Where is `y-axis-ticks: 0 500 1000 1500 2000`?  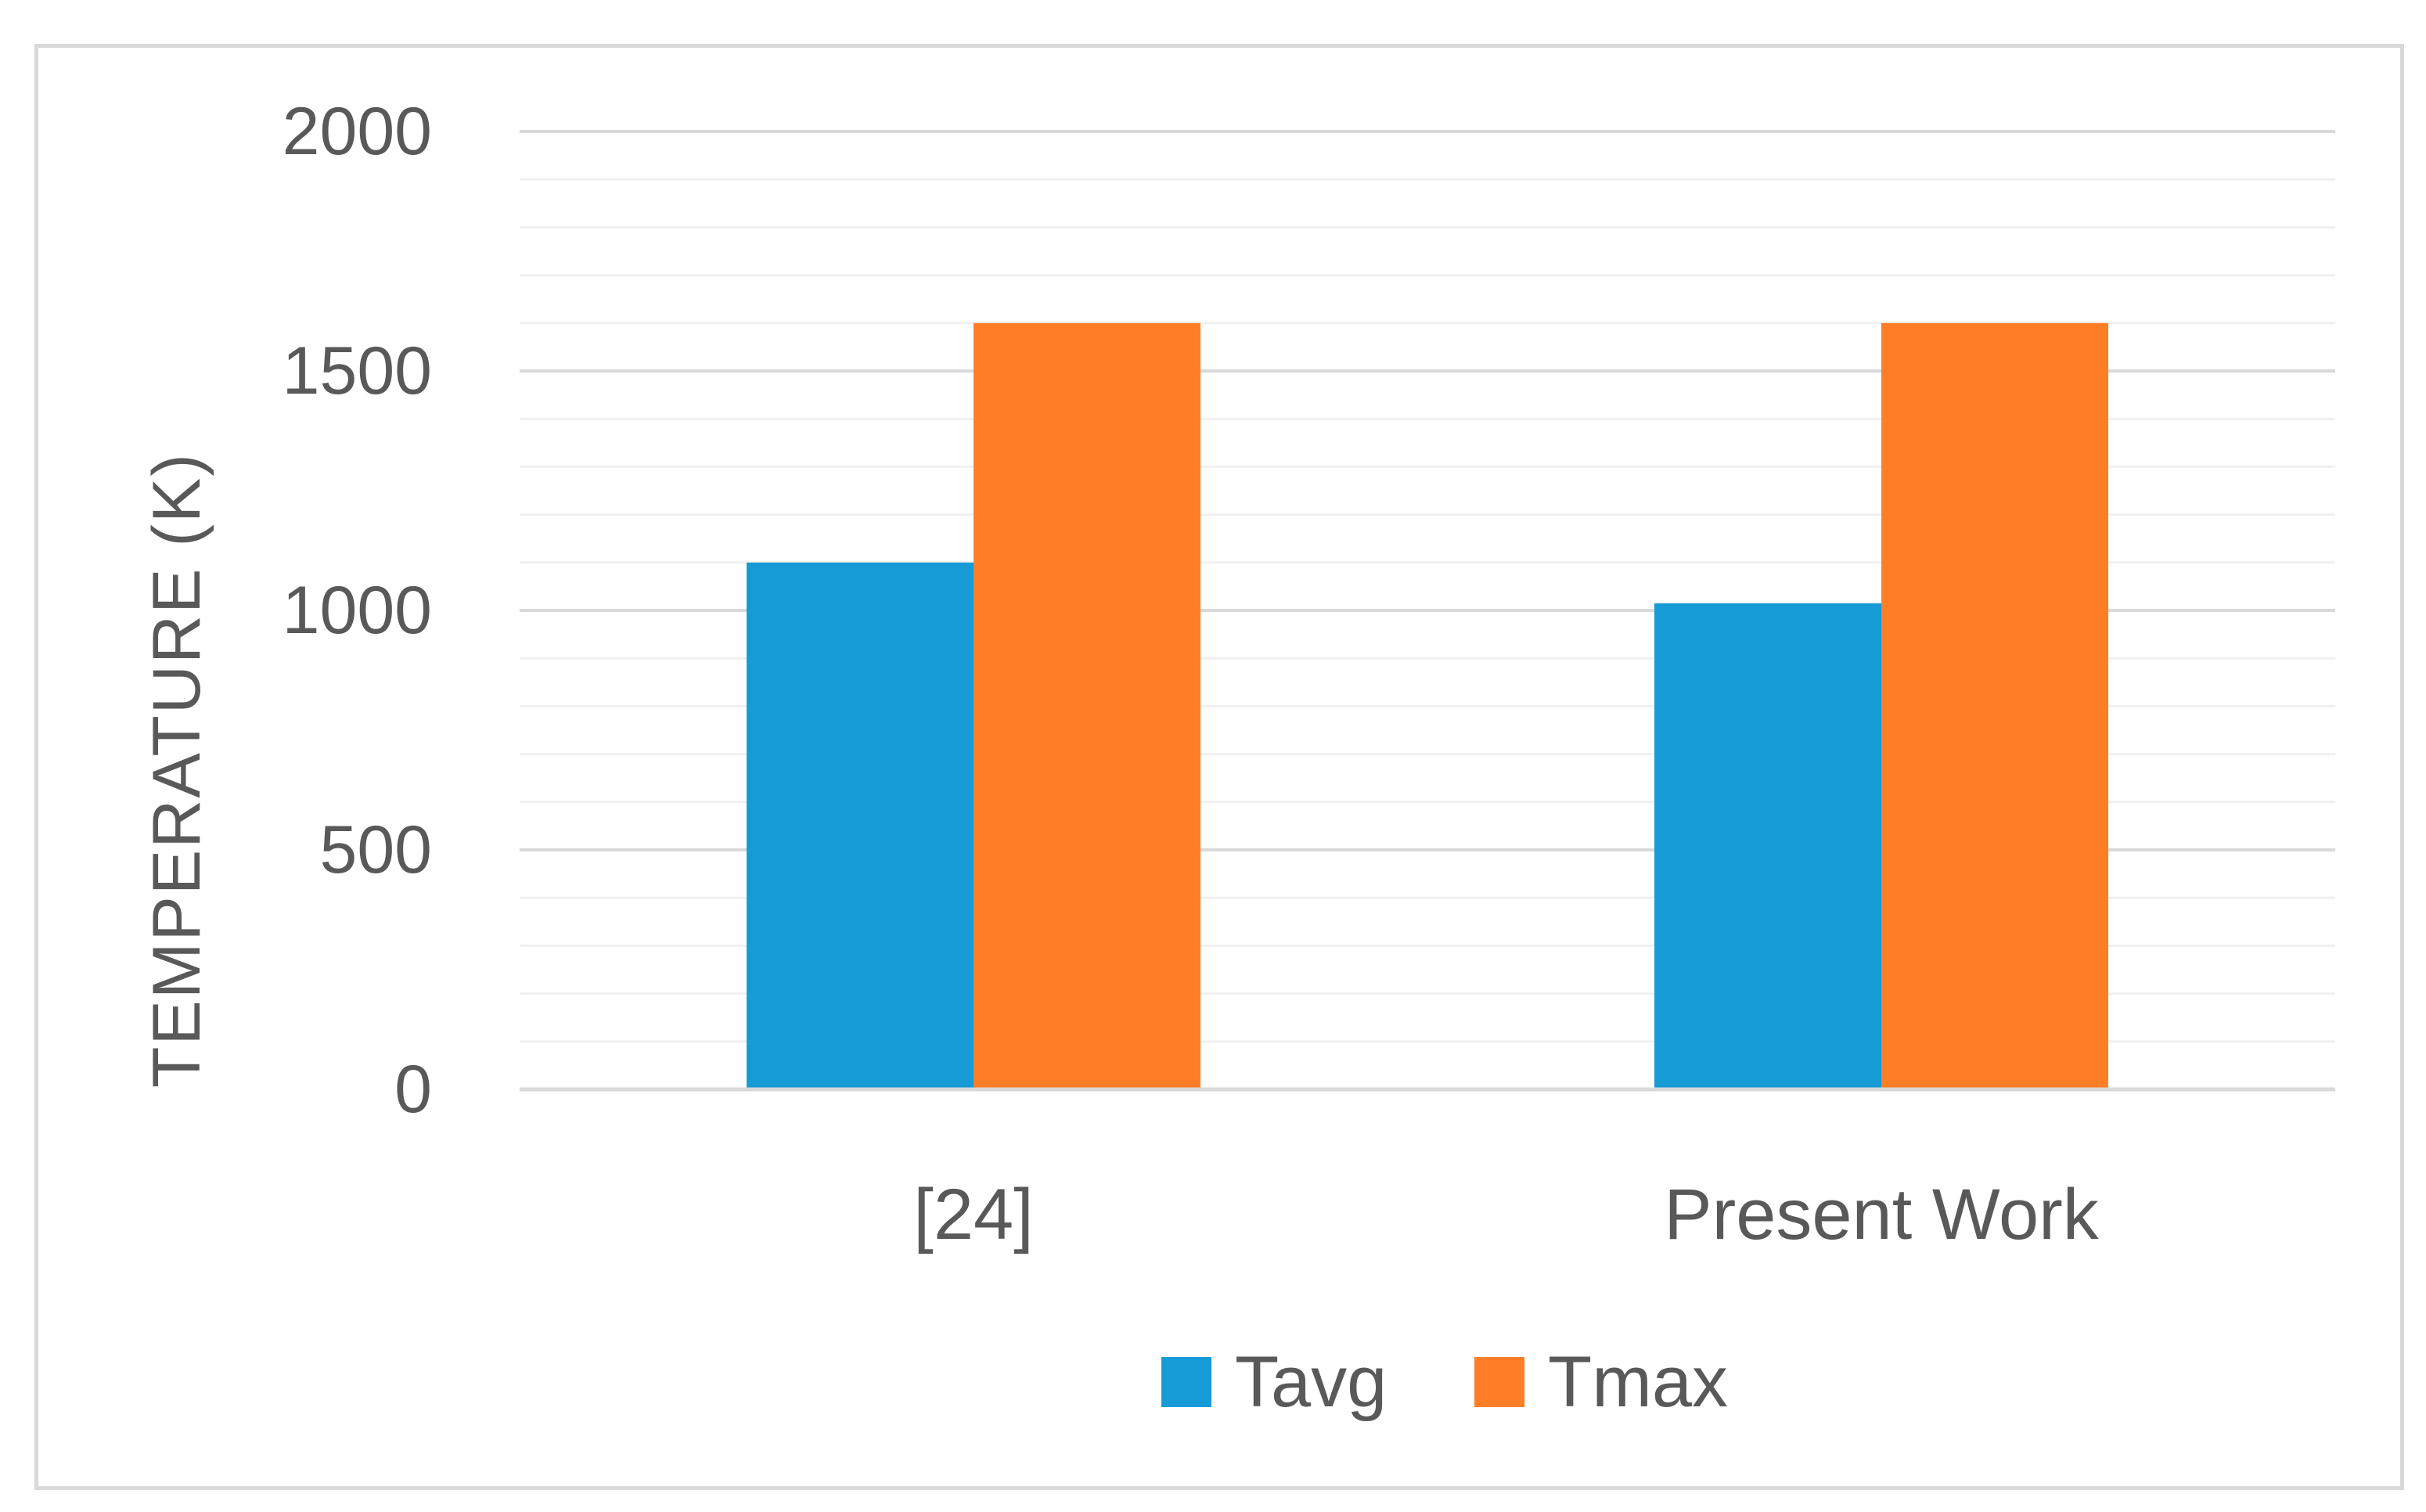
y-axis-ticks: 0 500 1000 1500 2000 is located at coordinates (357, 610).